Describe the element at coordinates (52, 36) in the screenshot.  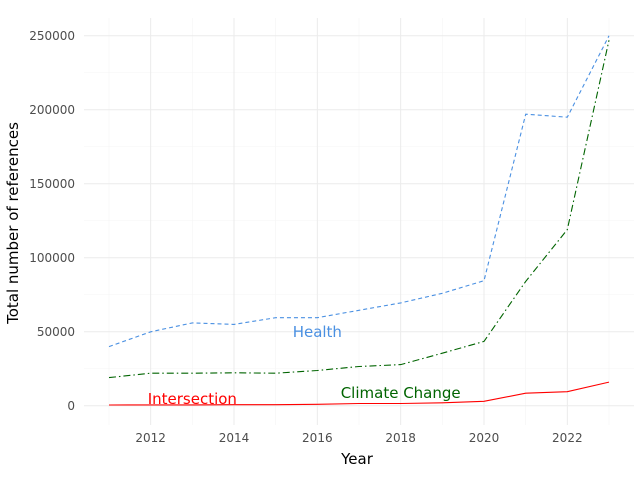
I see `y-tick-label: 250000` at that location.